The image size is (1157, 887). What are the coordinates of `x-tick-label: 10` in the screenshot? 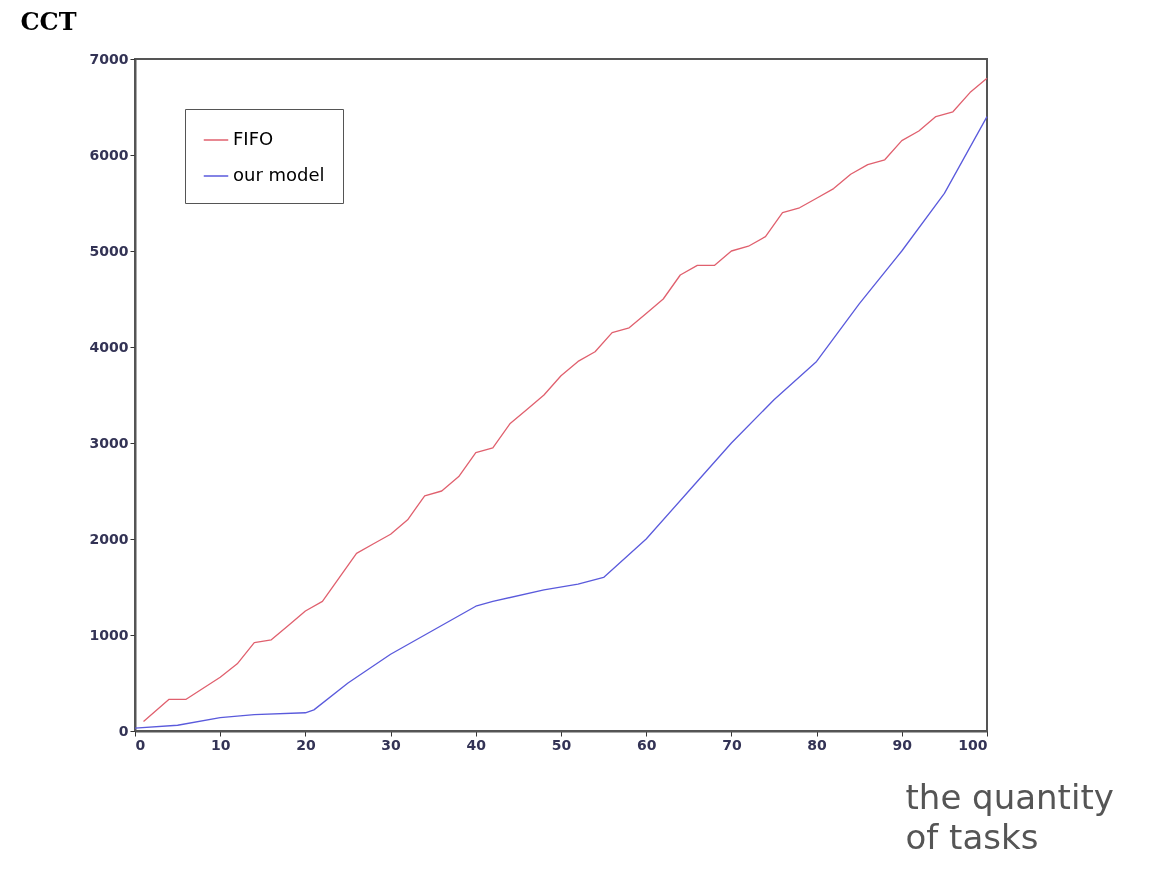 It's located at (220, 744).